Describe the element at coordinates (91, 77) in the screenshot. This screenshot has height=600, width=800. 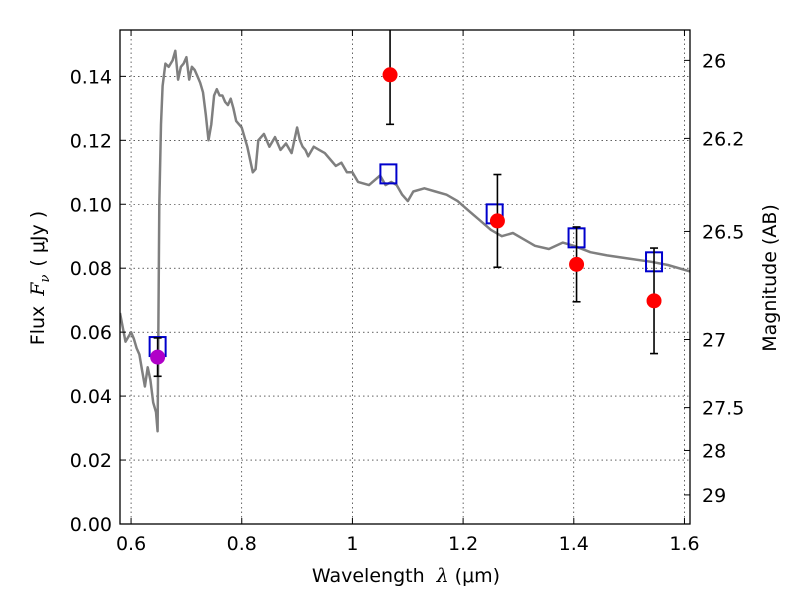
I see `y-tick-label: 0.14` at that location.